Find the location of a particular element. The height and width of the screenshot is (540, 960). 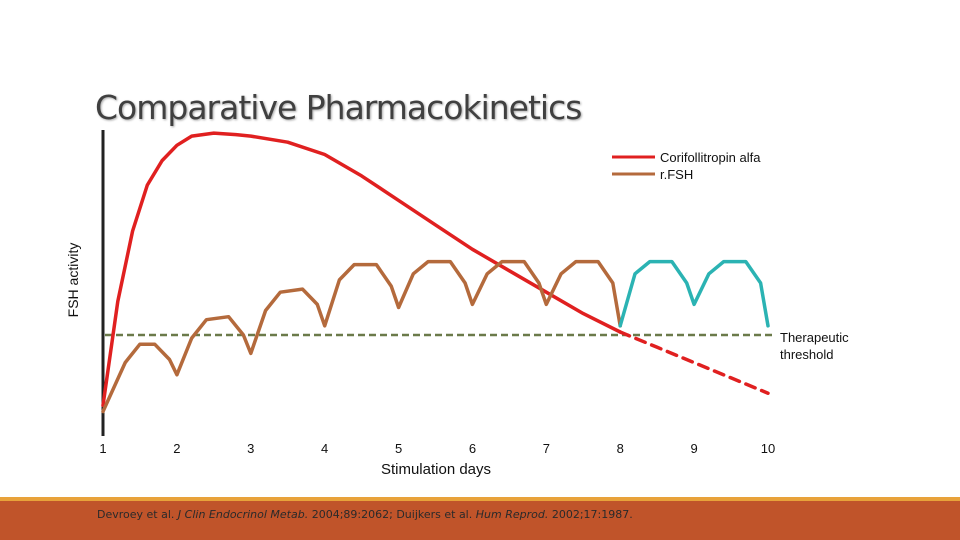

footer-band is located at coordinates (480, 518).